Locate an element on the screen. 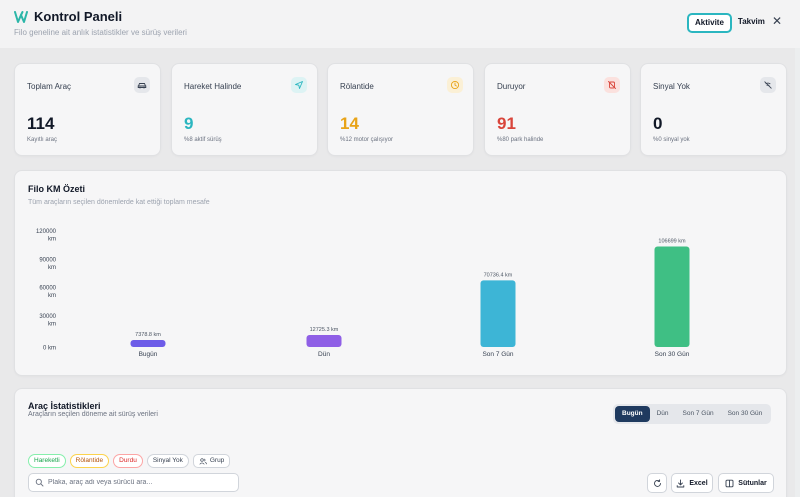  x-tick-label: Dün is located at coordinates (324, 354).